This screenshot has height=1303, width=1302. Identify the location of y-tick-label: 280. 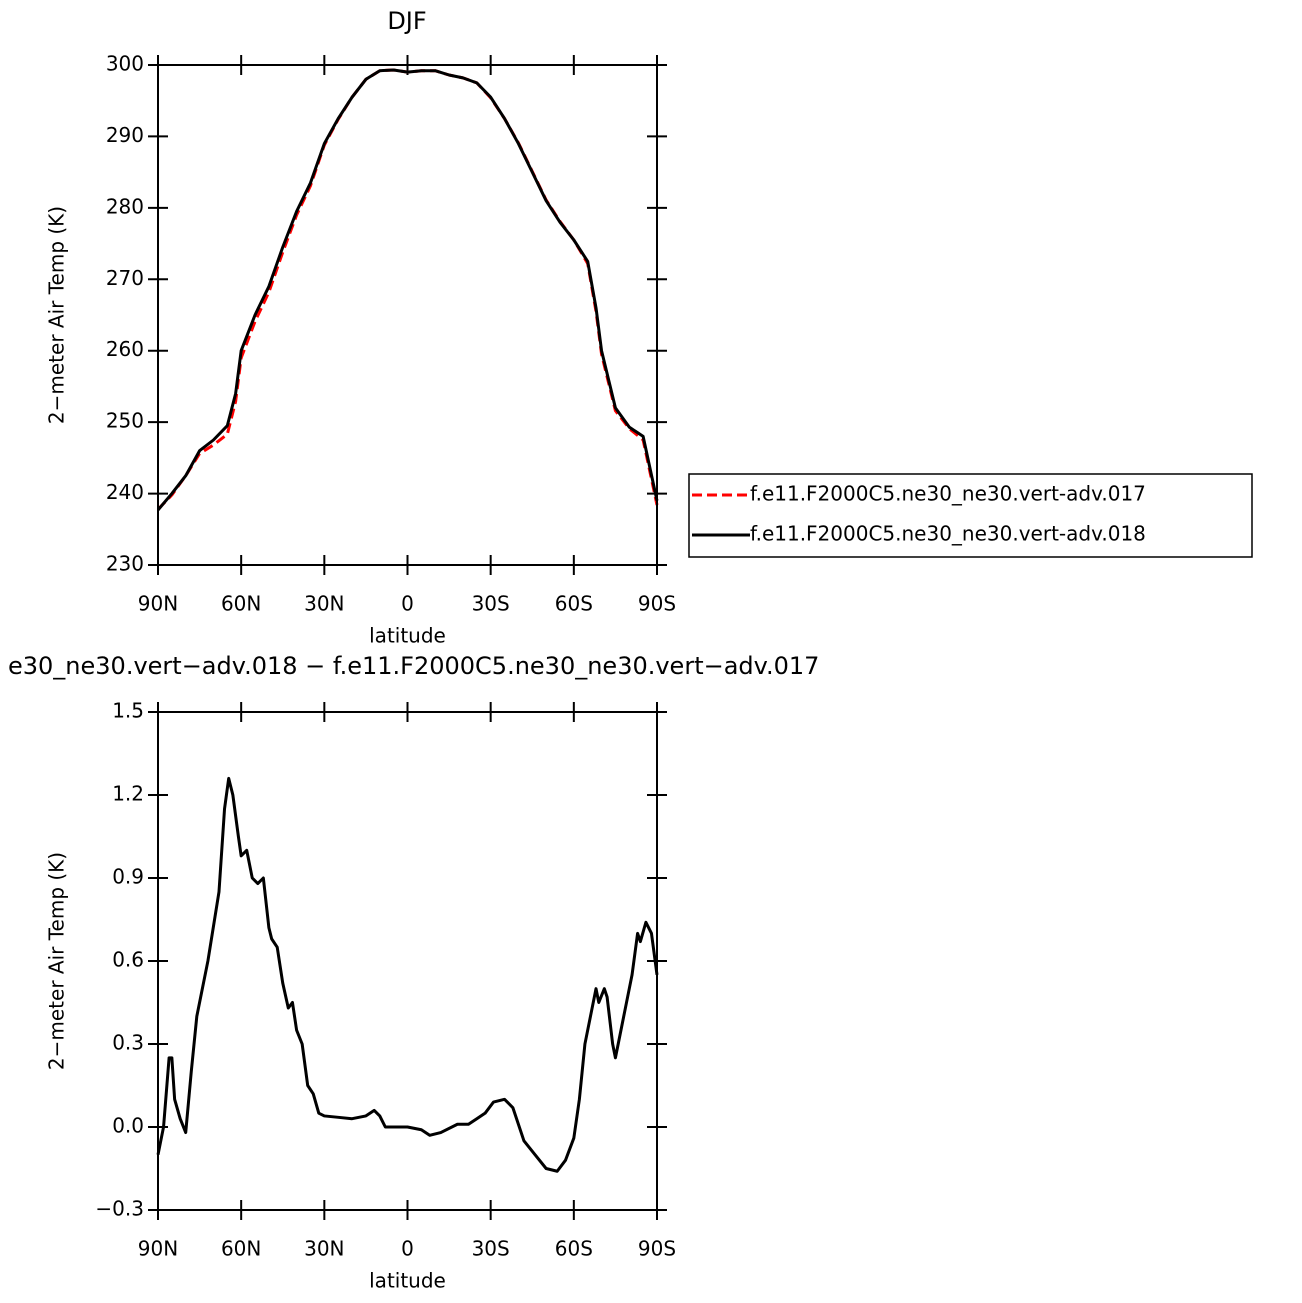
(125, 206).